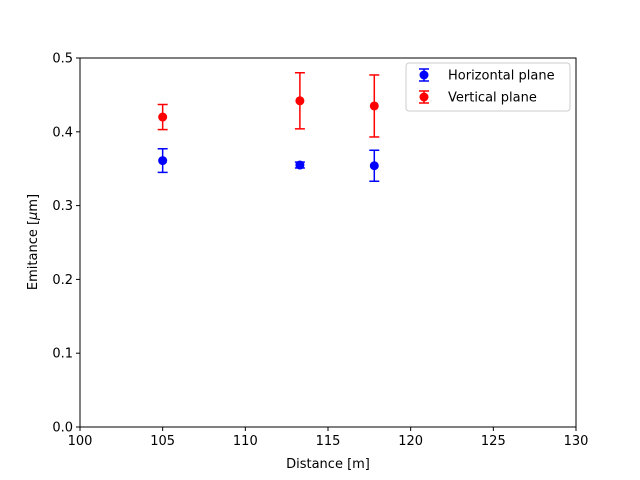 The image size is (640, 480). Describe the element at coordinates (62, 59) in the screenshot. I see `y-tick-label: 0.5` at that location.